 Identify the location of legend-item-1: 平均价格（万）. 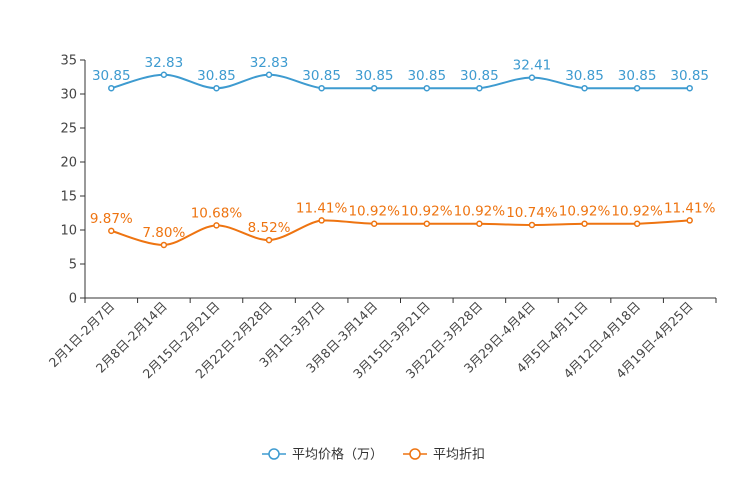
(322, 455).